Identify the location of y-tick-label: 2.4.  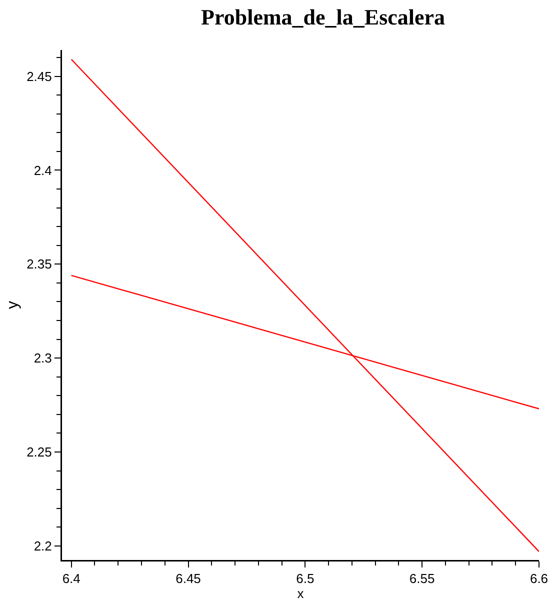
(43, 170).